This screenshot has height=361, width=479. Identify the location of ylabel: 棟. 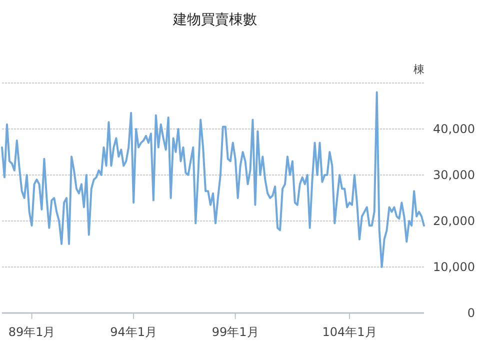
(419, 69).